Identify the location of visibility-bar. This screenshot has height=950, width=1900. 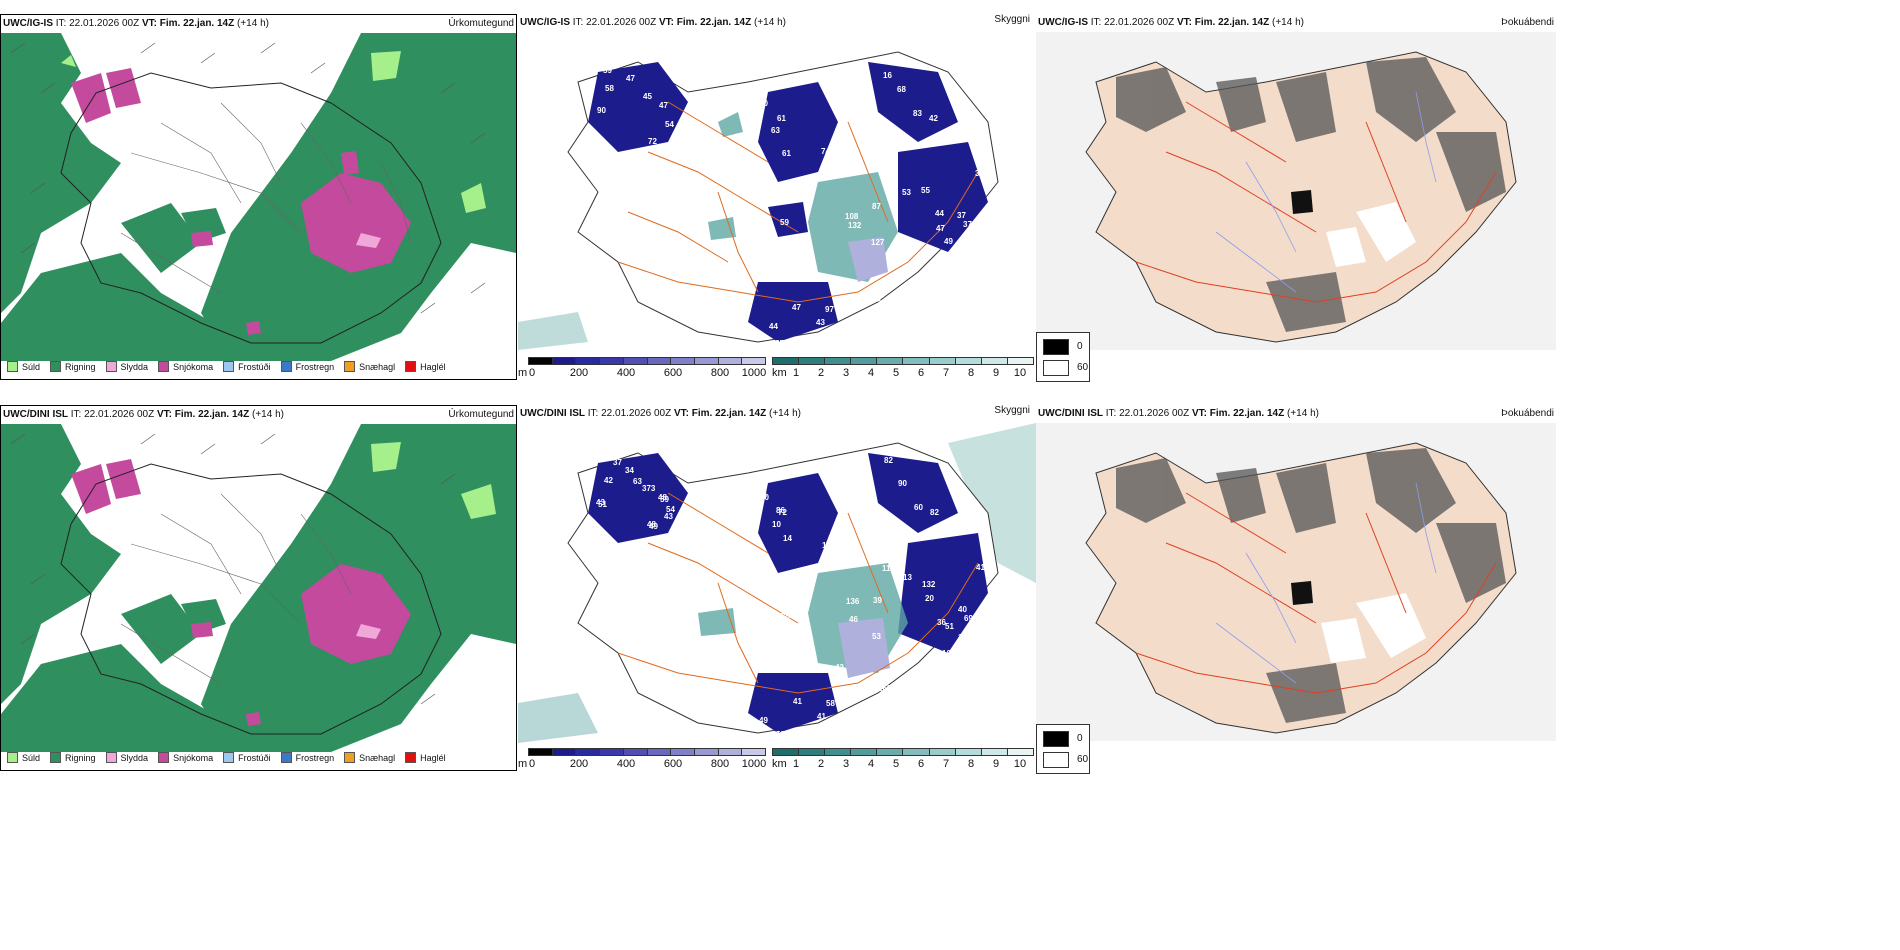
(903, 361).